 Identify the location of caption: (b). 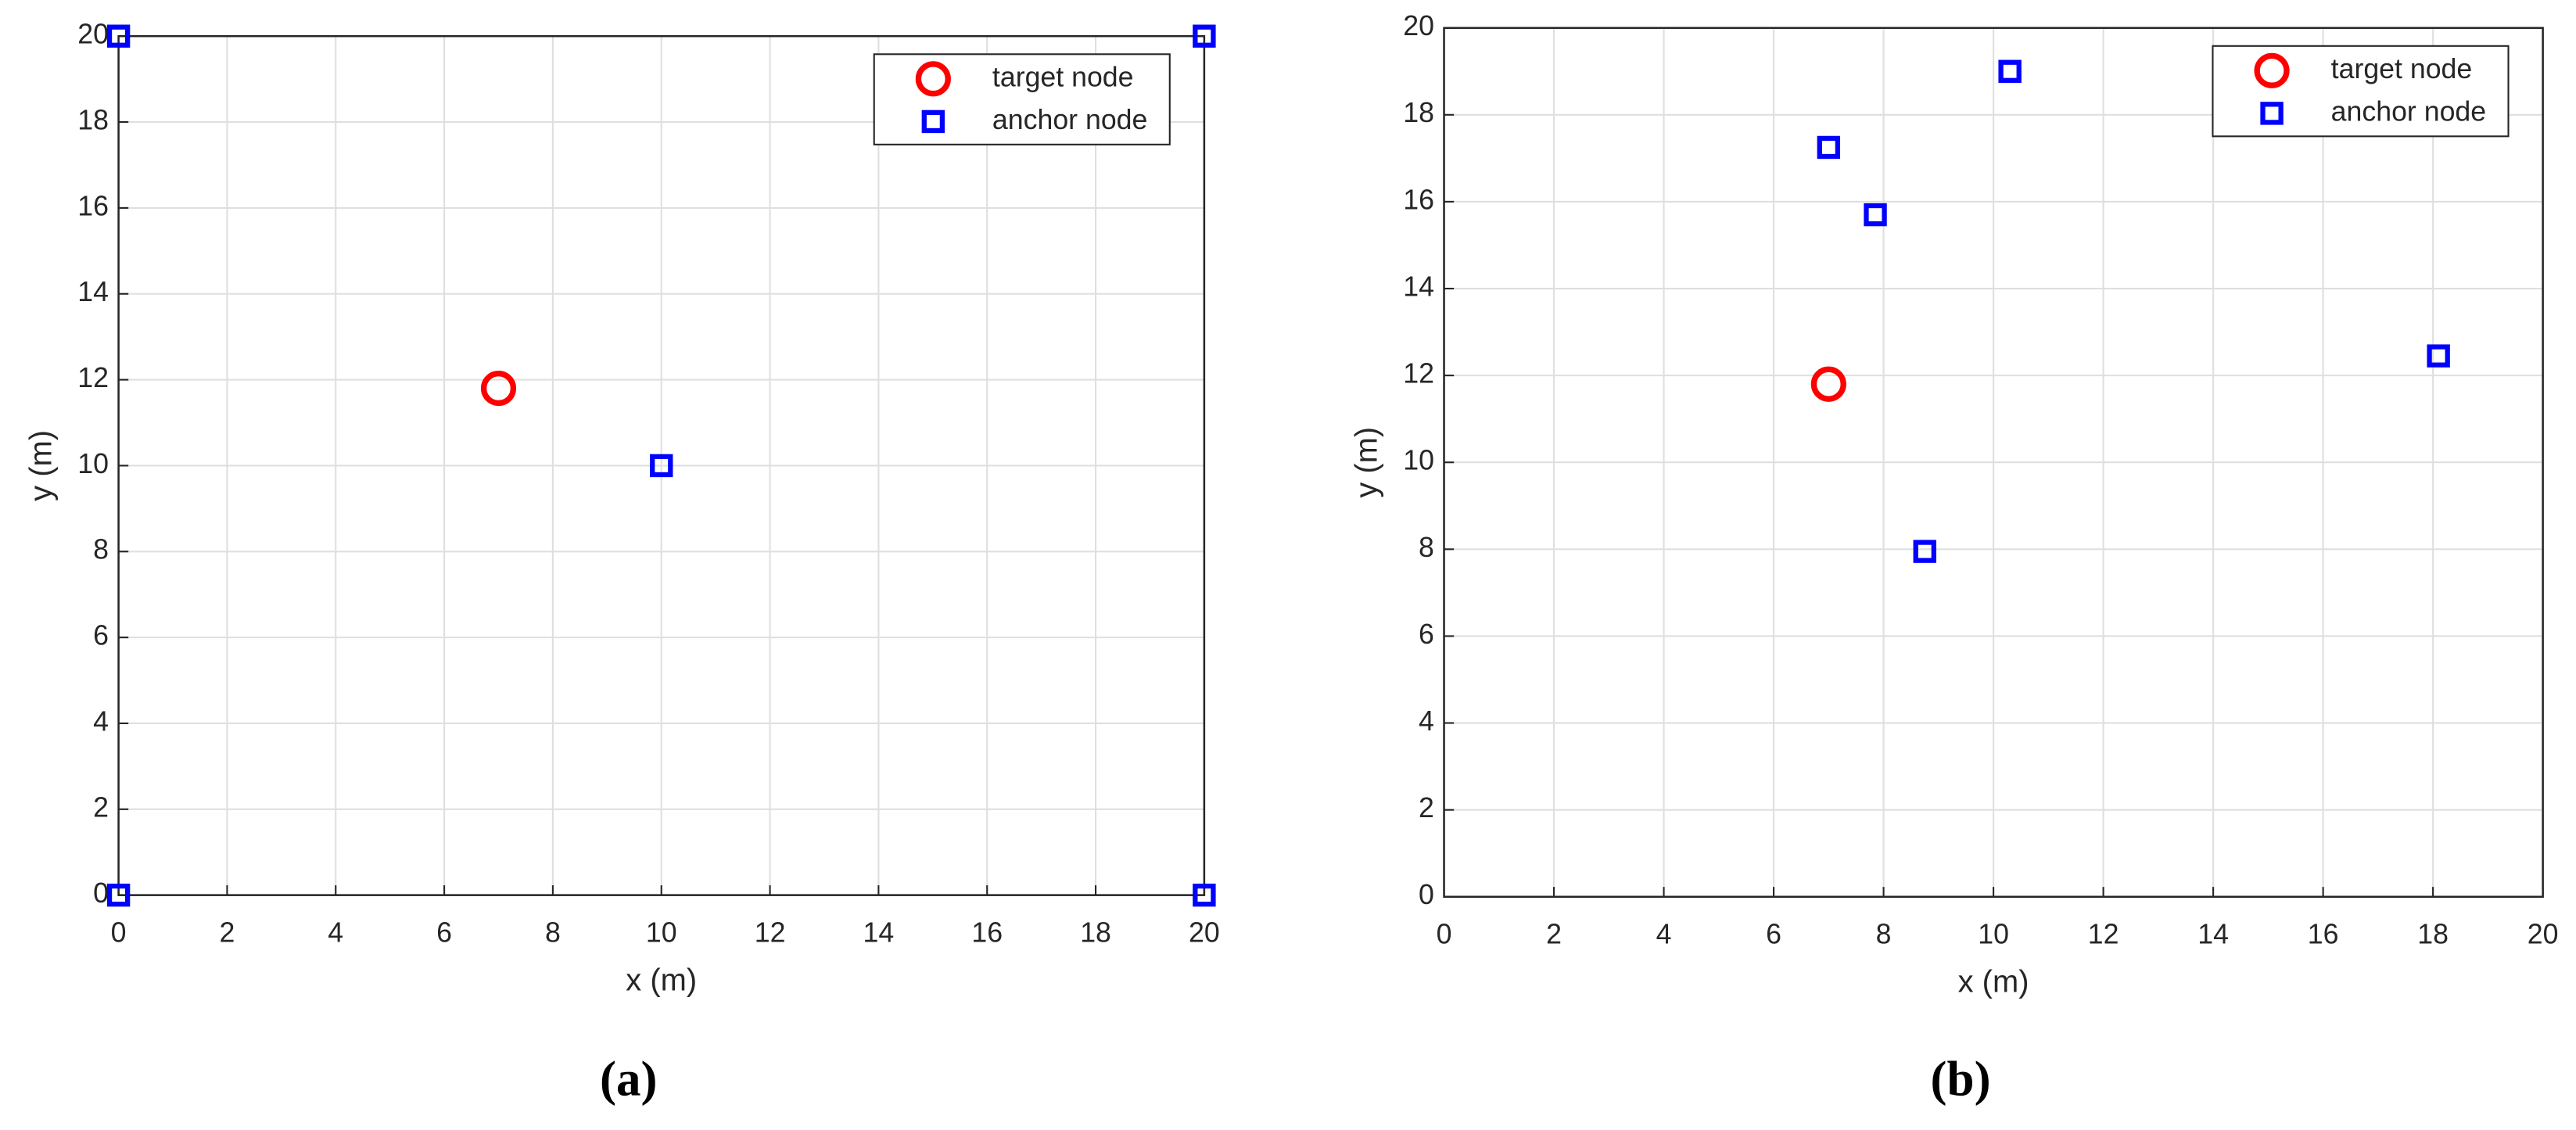
(1961, 1079).